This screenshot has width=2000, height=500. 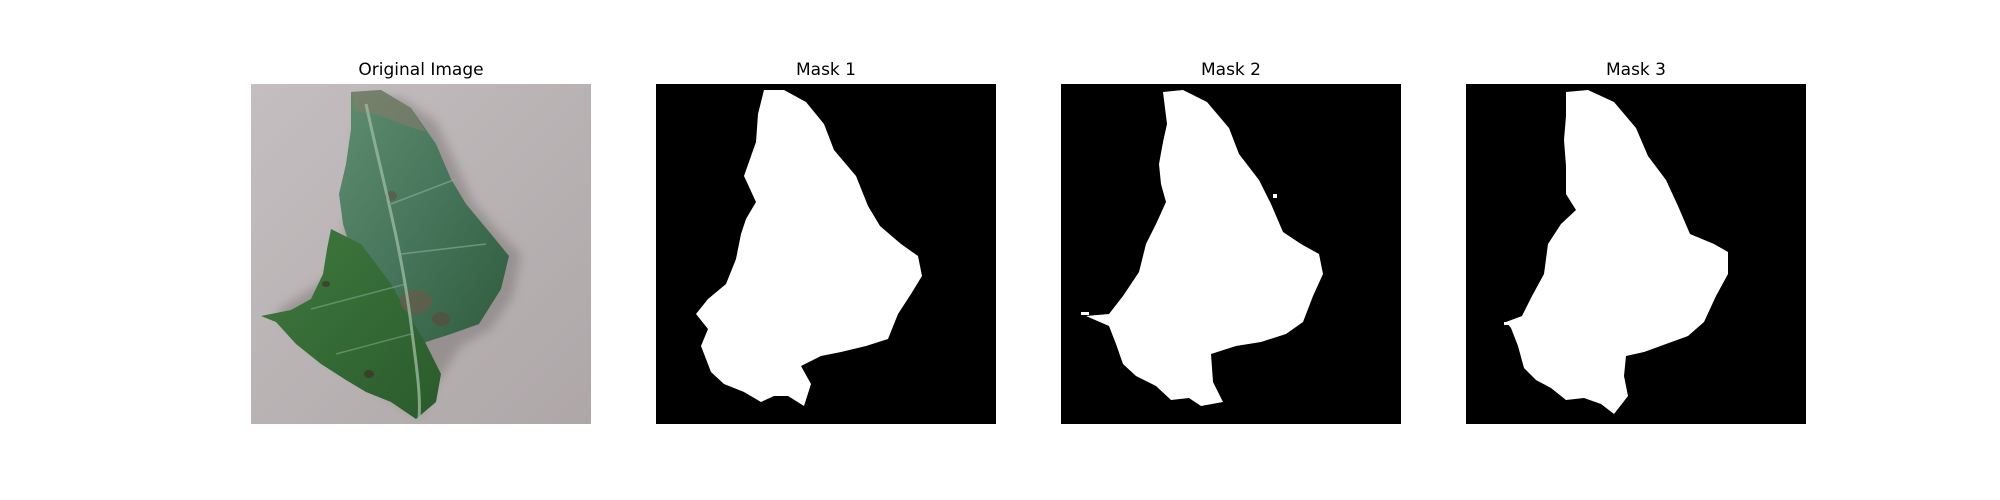 What do you see at coordinates (392, 261) in the screenshot?
I see `leaf-midrib` at bounding box center [392, 261].